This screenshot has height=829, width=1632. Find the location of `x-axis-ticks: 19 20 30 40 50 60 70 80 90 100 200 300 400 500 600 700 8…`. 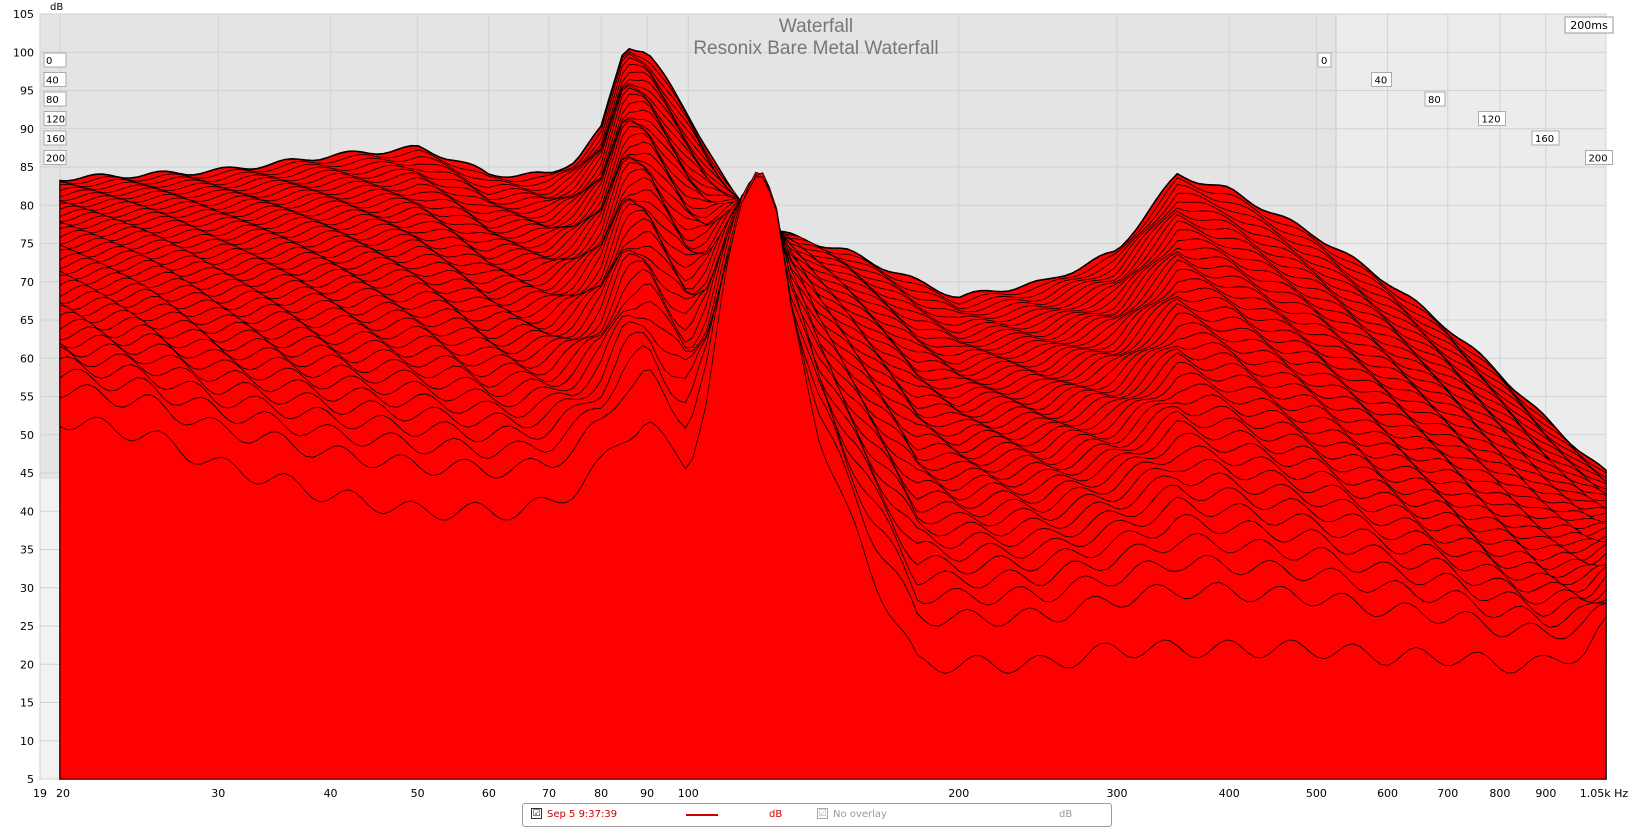

x-axis-ticks: 19 20 30 40 50 60 70 80 90 100 200 300 400 500 600 700 8… is located at coordinates (830, 793).